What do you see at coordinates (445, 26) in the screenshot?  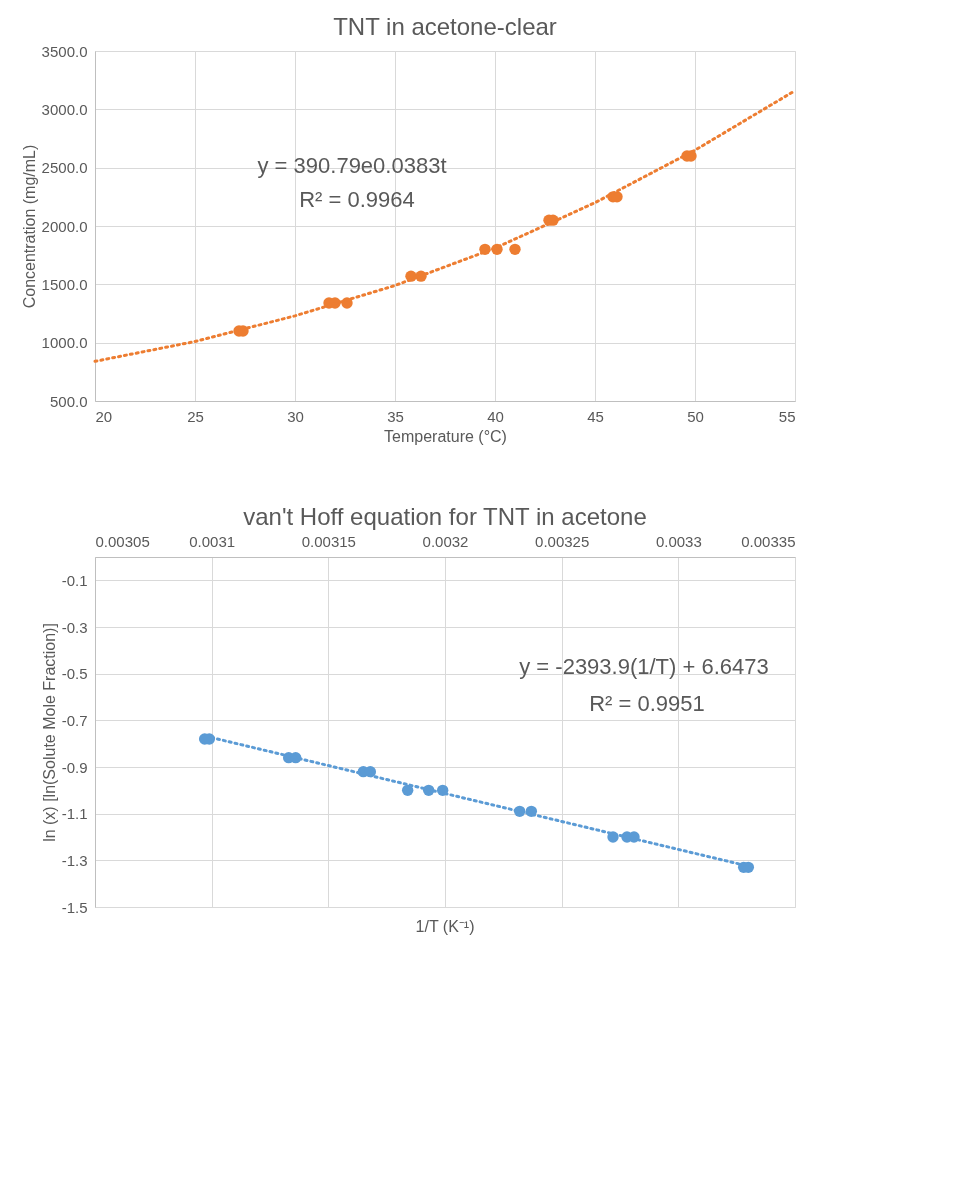 I see `chart-title: TNT in acetone-clear` at bounding box center [445, 26].